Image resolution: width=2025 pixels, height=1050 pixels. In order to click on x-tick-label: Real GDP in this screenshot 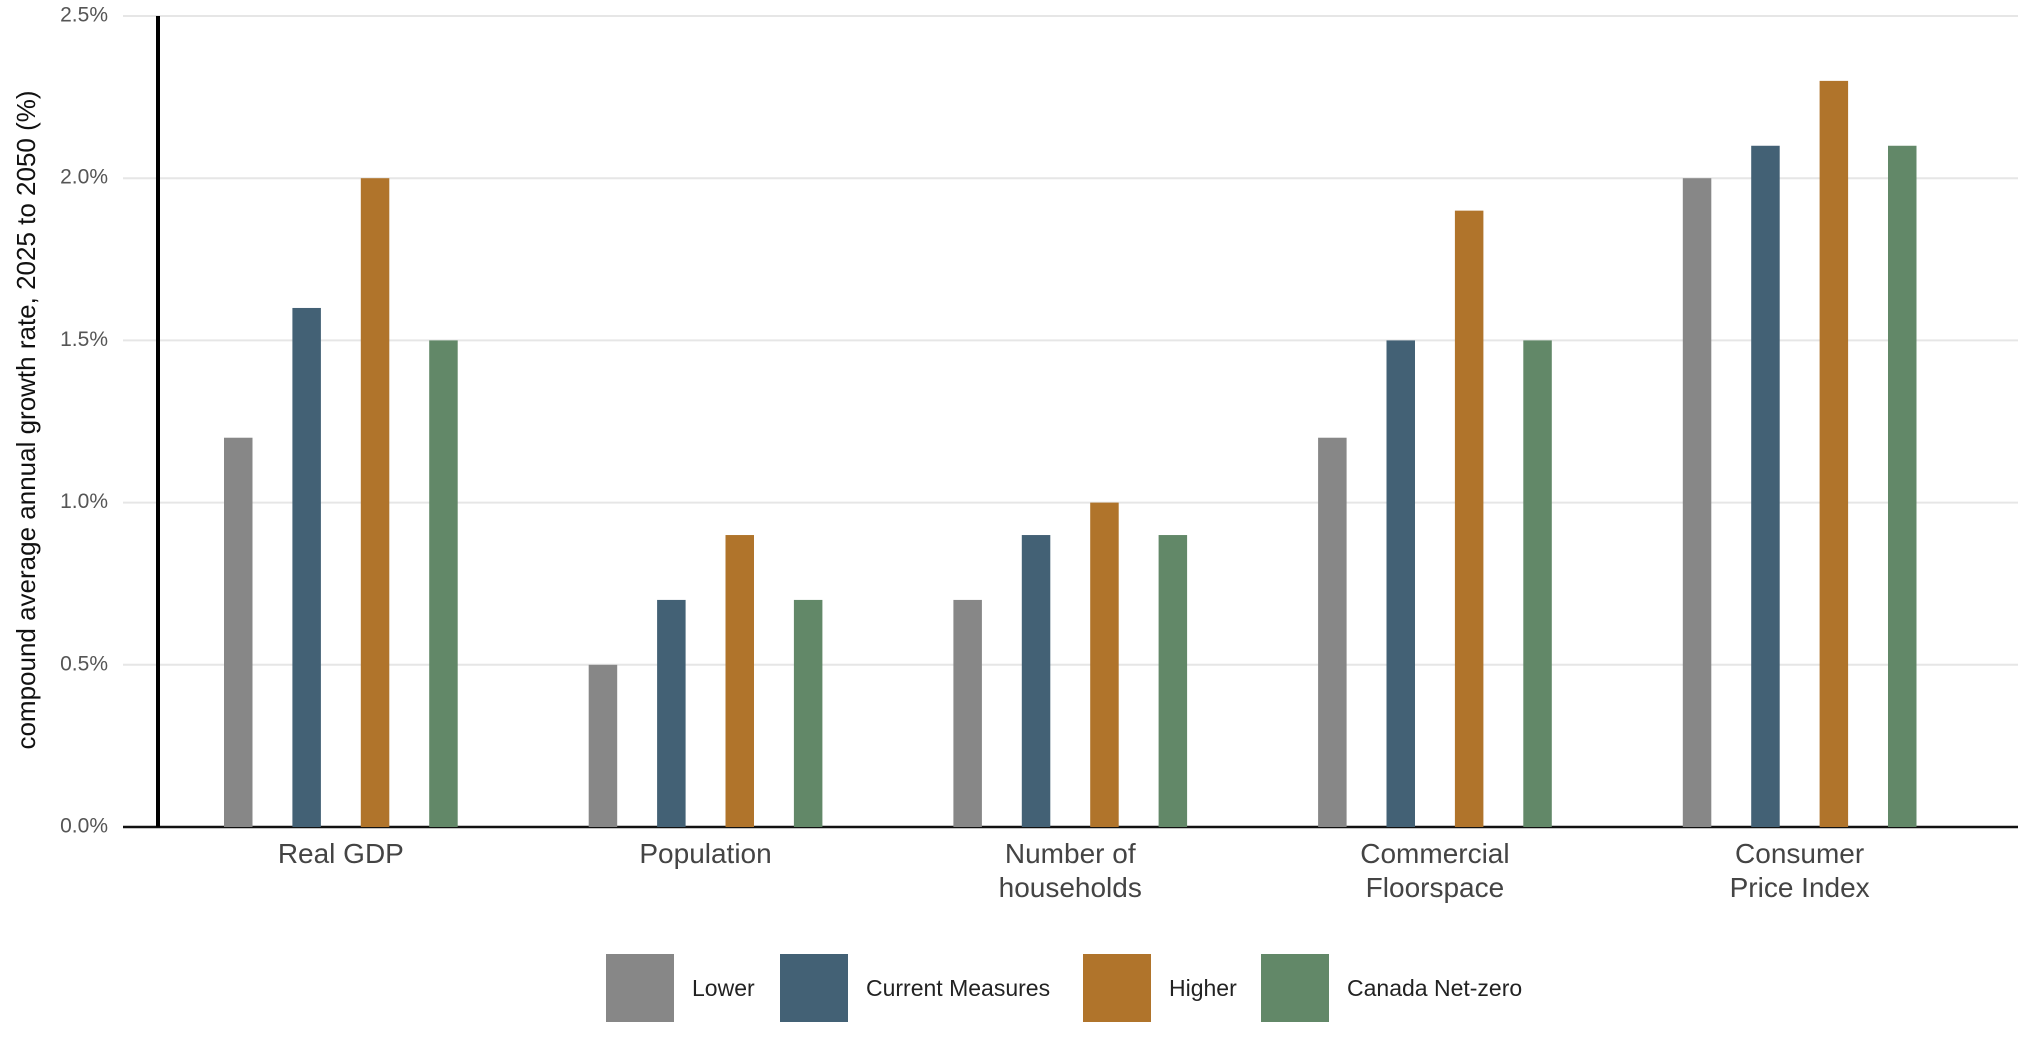, I will do `click(340, 853)`.